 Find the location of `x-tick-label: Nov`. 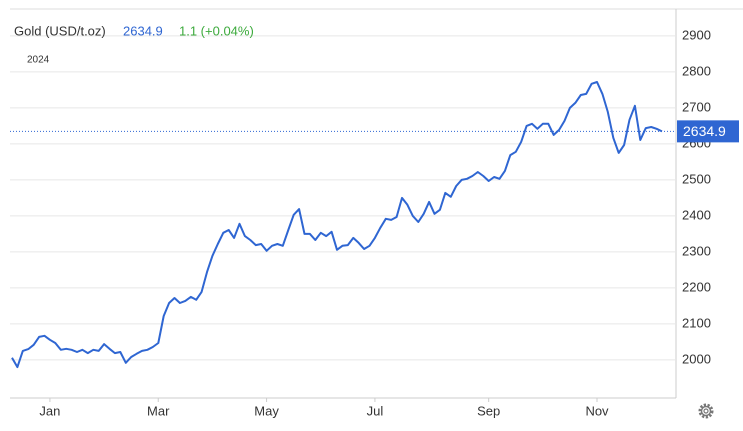

x-tick-label: Nov is located at coordinates (597, 410).